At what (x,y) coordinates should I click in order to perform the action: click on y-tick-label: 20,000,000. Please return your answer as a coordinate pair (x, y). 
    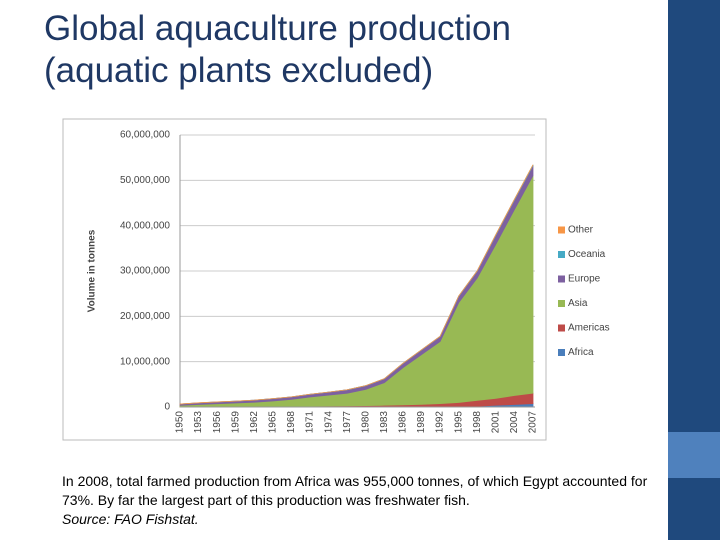
    Looking at the image, I should click on (145, 316).